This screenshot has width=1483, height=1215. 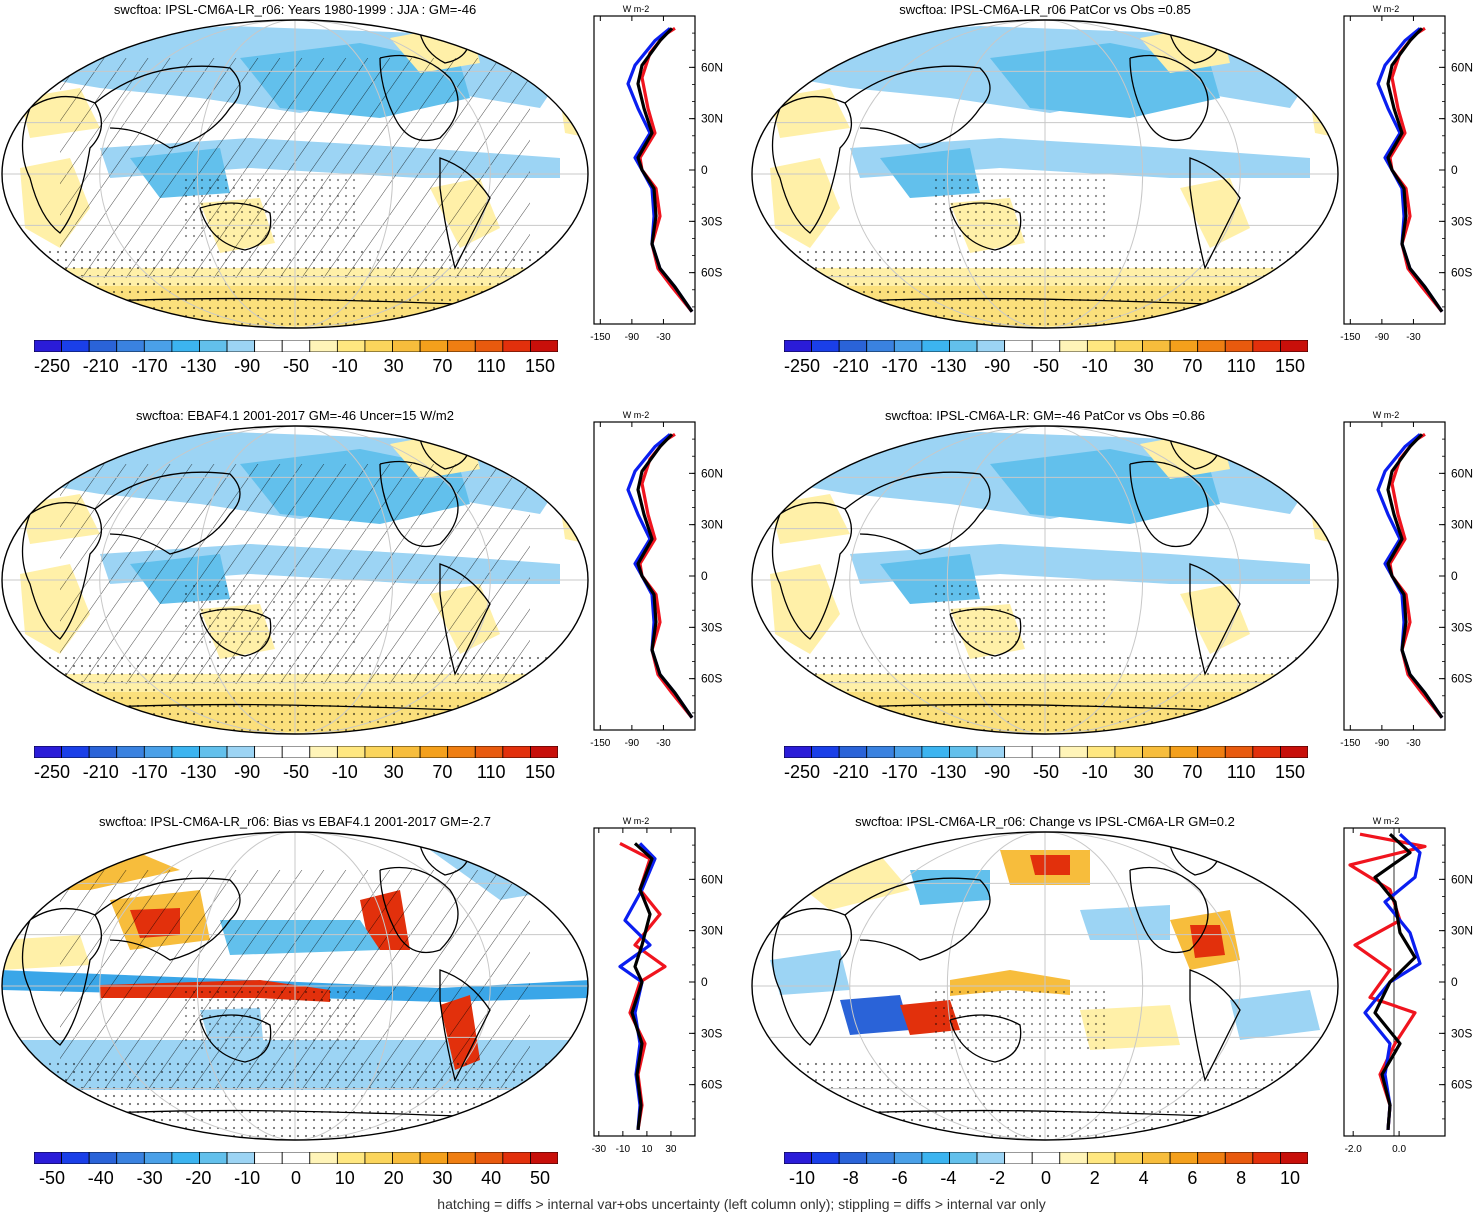 What do you see at coordinates (344, 772) in the screenshot?
I see `colorbar-label: -10` at bounding box center [344, 772].